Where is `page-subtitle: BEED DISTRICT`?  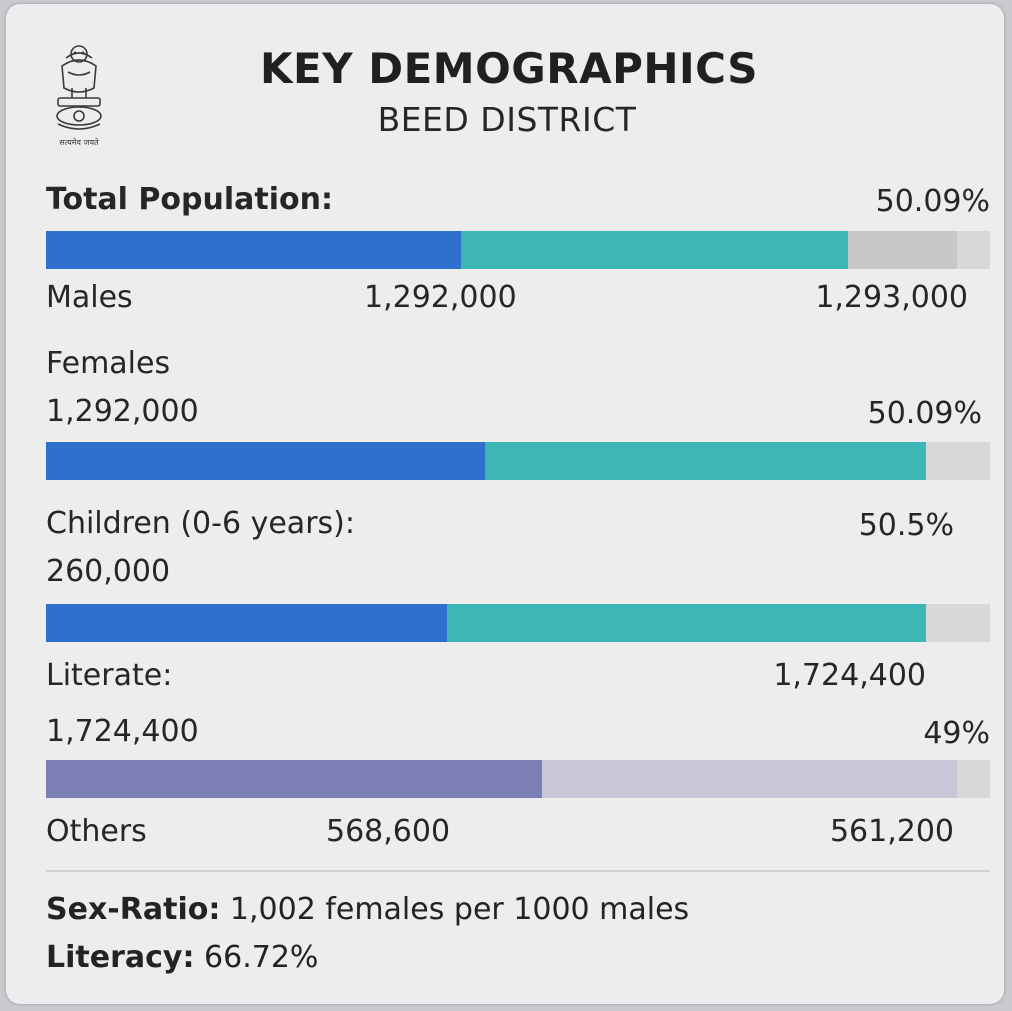
page-subtitle: BEED DISTRICT is located at coordinates (507, 119).